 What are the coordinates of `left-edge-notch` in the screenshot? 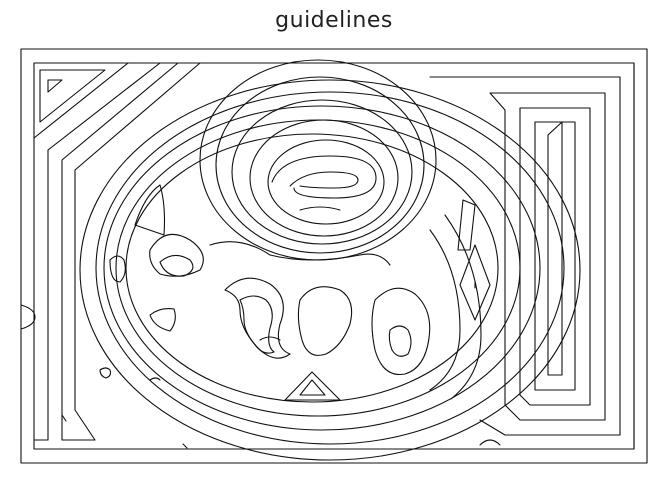 It's located at (28, 317).